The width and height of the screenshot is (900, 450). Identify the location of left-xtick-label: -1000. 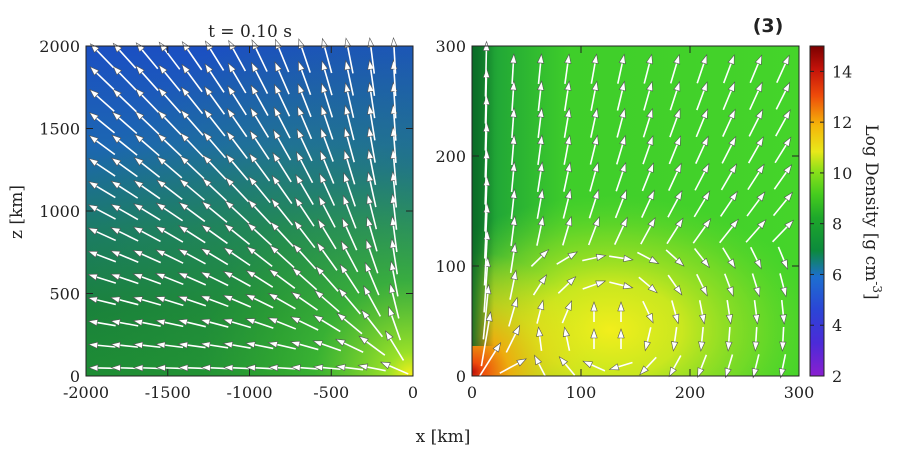
(249, 392).